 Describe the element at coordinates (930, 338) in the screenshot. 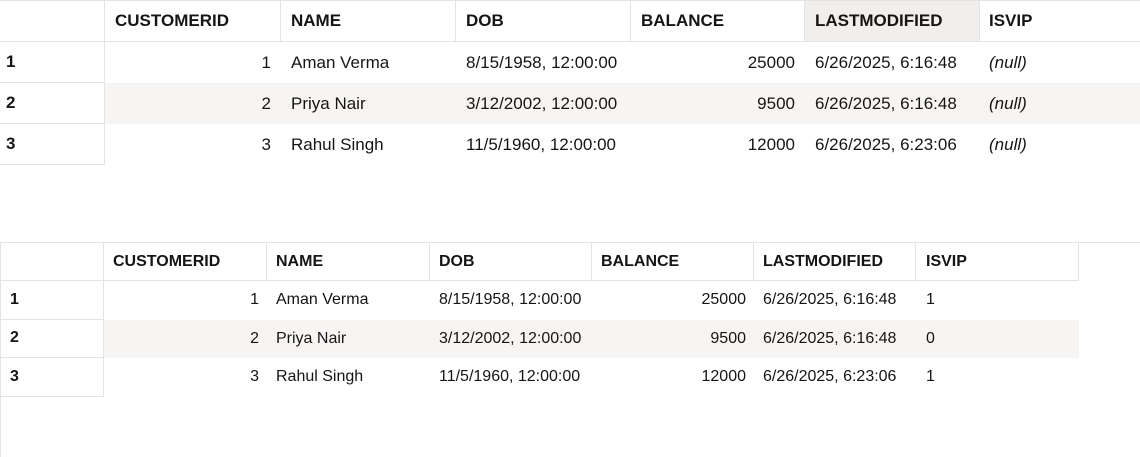

I see `cell-isvip: 0` at that location.